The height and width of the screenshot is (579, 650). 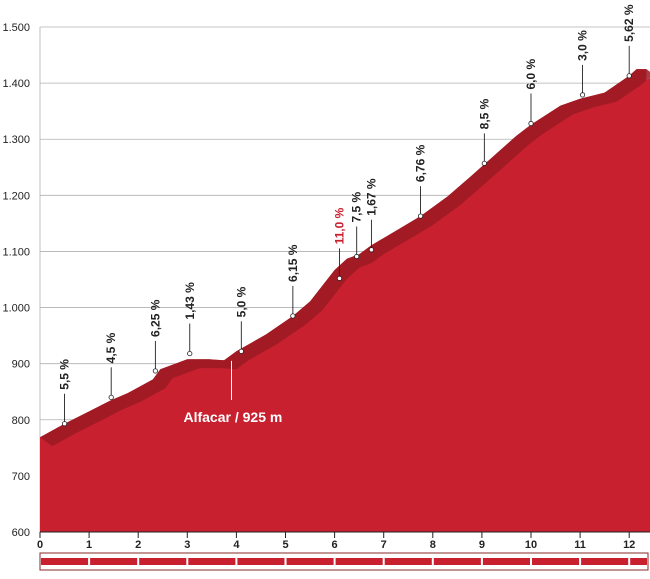 What do you see at coordinates (21, 533) in the screenshot?
I see `y-tick-label: 600` at bounding box center [21, 533].